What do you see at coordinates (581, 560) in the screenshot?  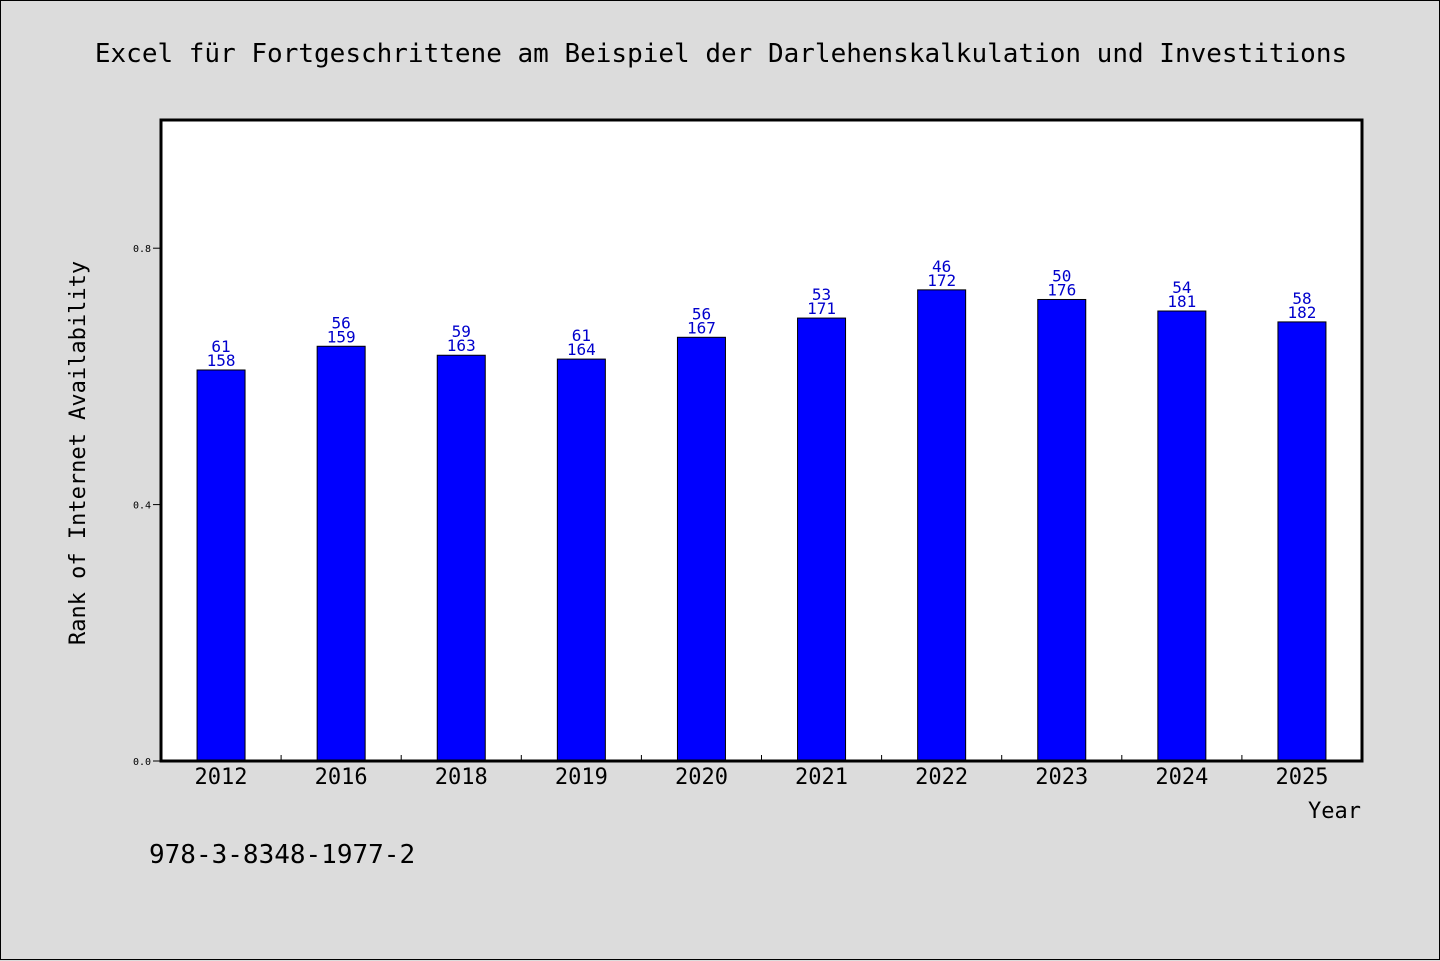 I see `bar-2019` at bounding box center [581, 560].